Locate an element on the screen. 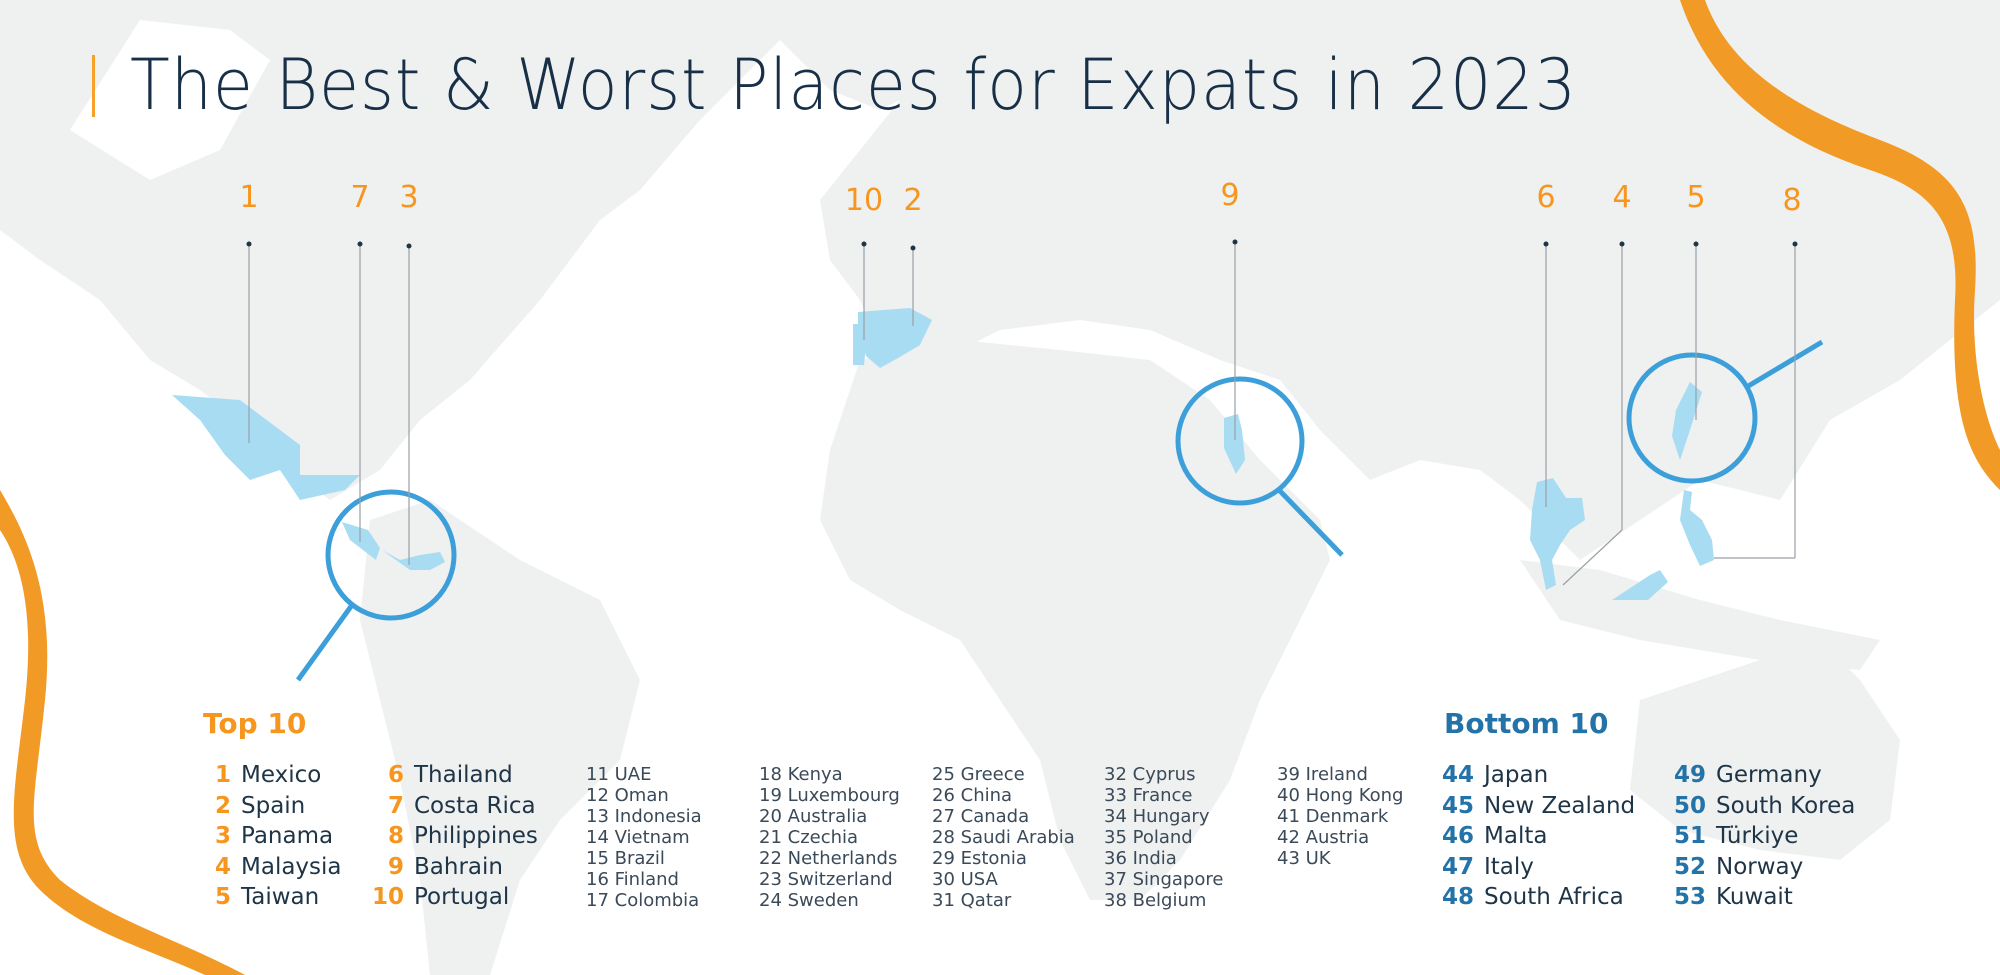 This screenshot has width=2000, height=975. list-item: 42 Austria is located at coordinates (1323, 837).